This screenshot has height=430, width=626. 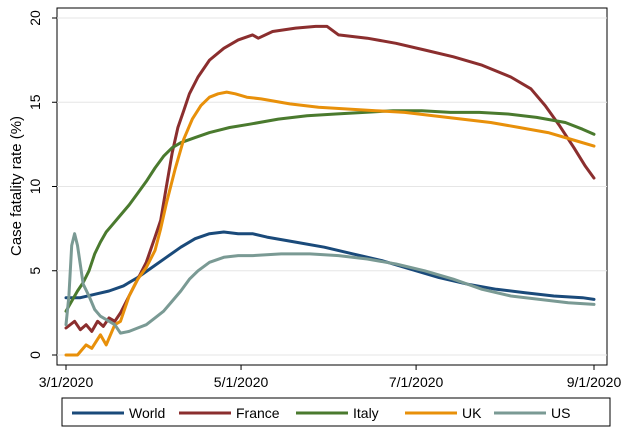 What do you see at coordinates (472, 413) in the screenshot?
I see `legend-label-uk: UK` at bounding box center [472, 413].